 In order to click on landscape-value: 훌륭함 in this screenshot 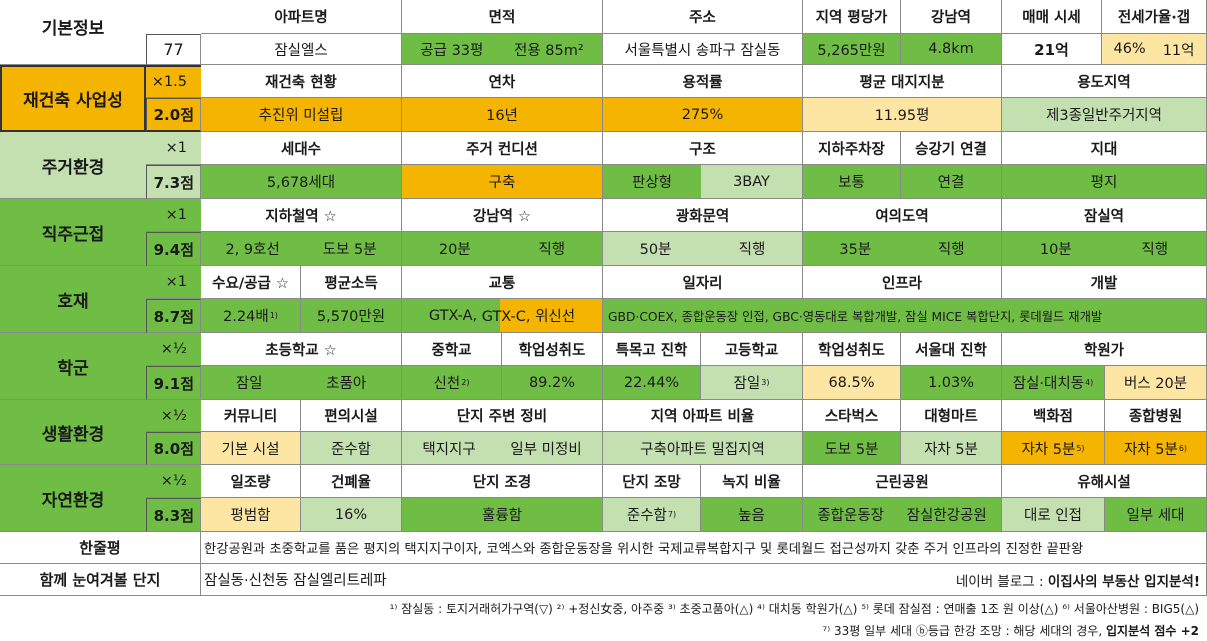, I will do `click(502, 515)`.